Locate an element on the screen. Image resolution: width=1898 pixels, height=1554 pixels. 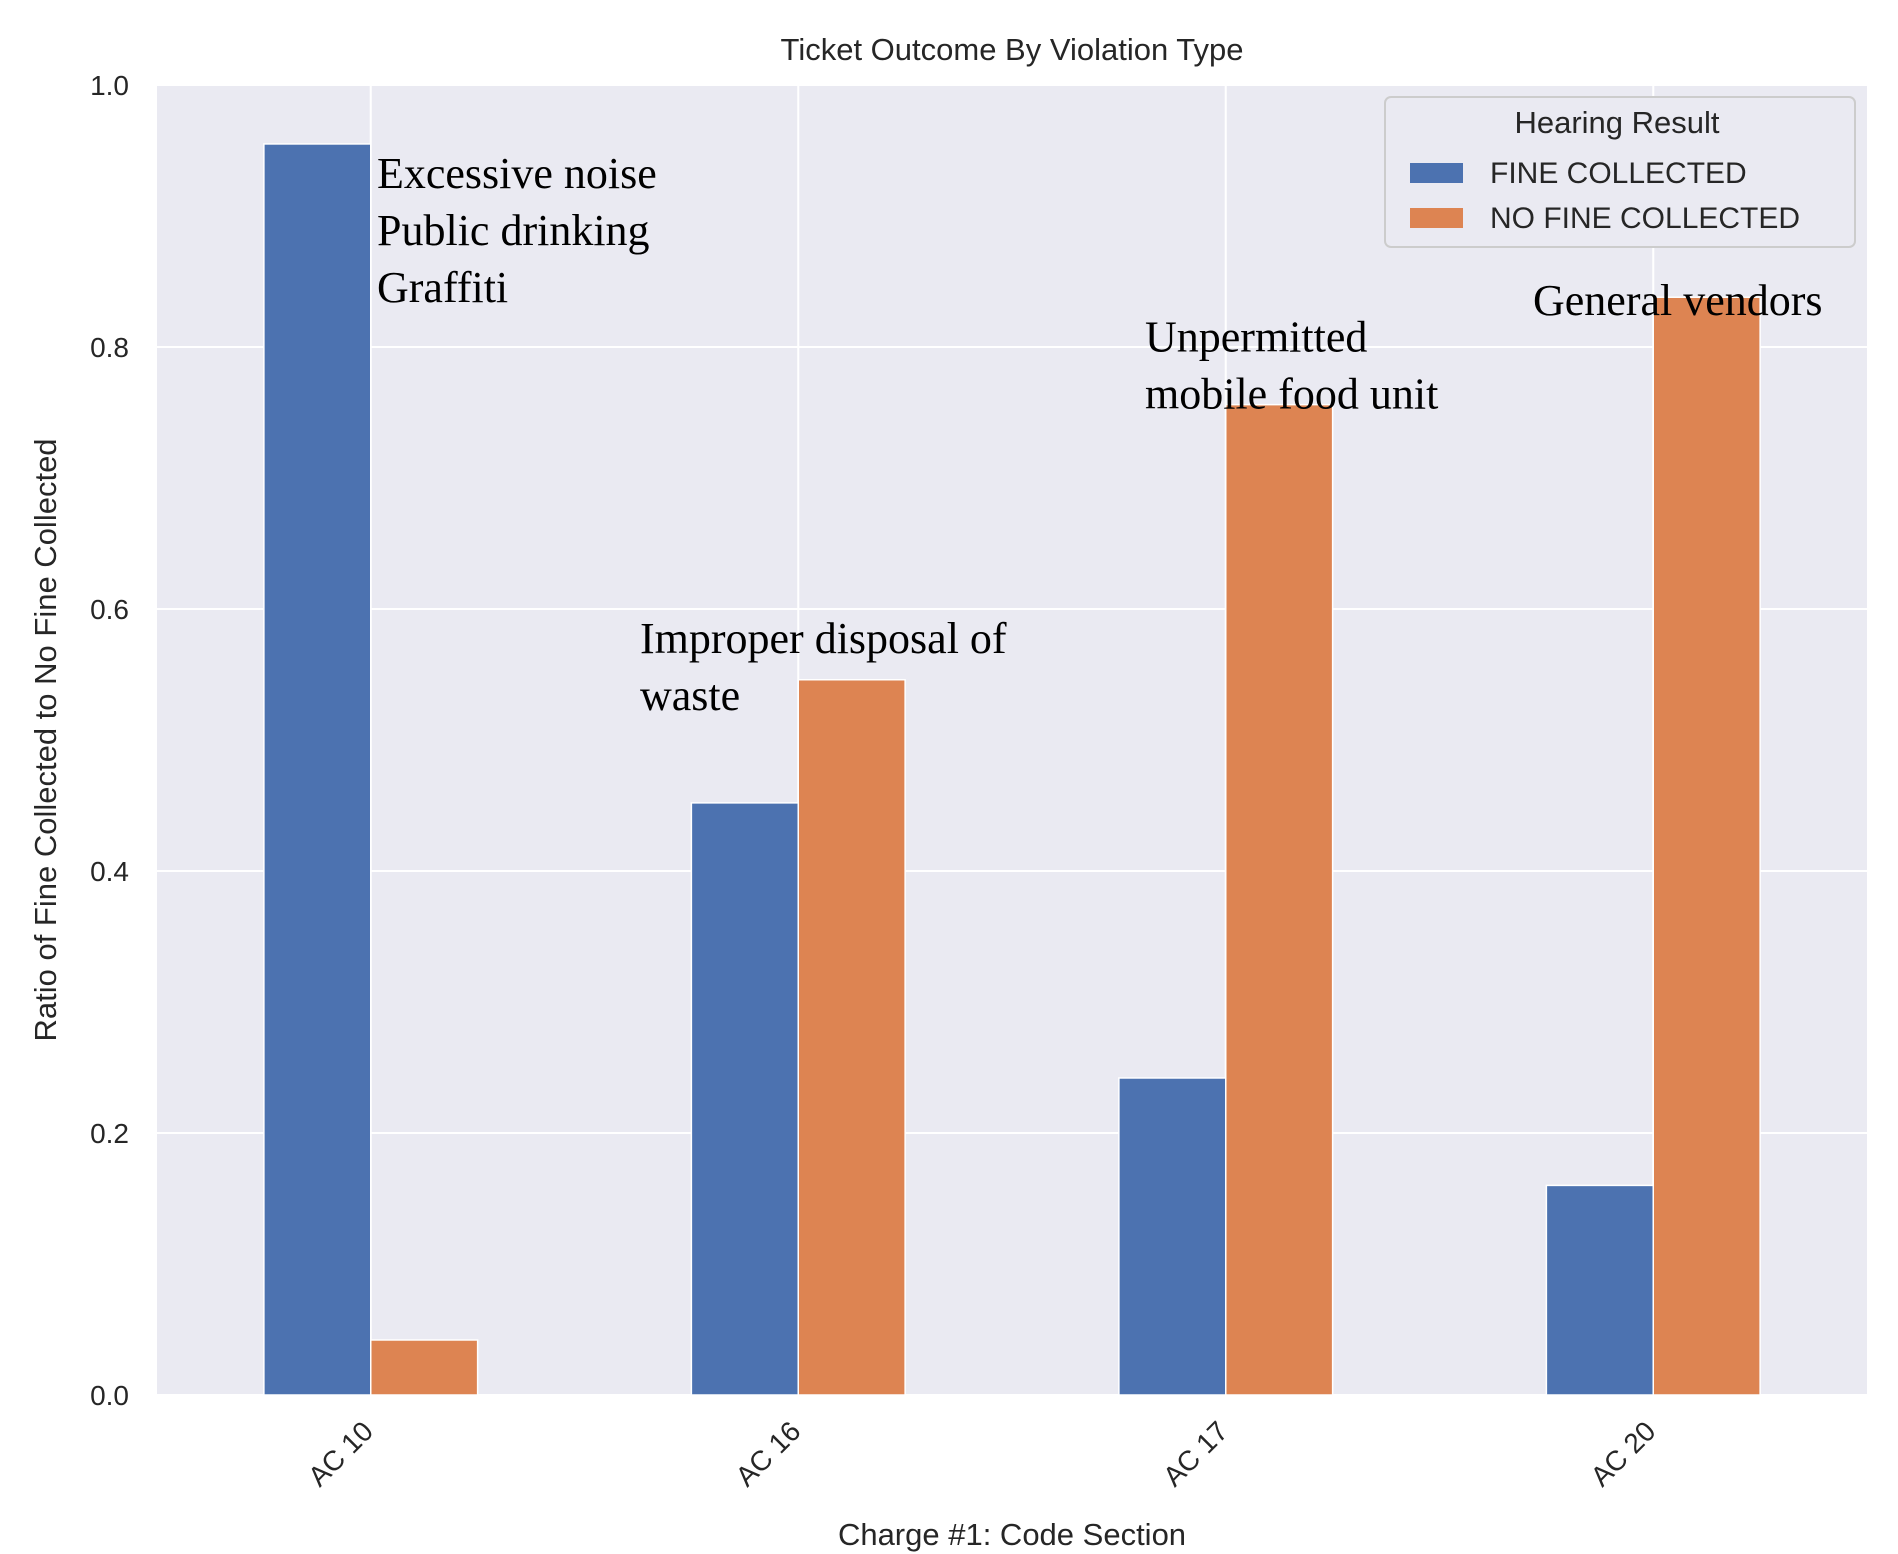
legend-swatch-no-fine-collected is located at coordinates (1436, 218).